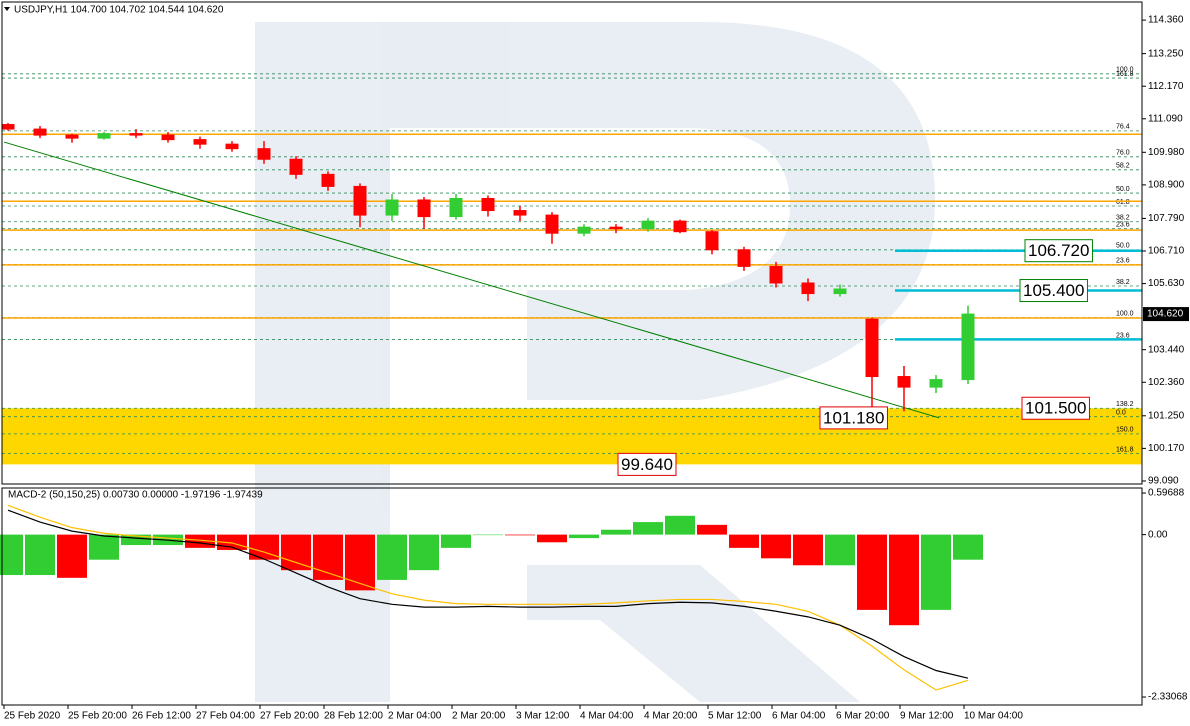 Image resolution: width=1190 pixels, height=726 pixels. Describe the element at coordinates (1168, 697) in the screenshot. I see `y-tick-label: -2.33068` at that location.